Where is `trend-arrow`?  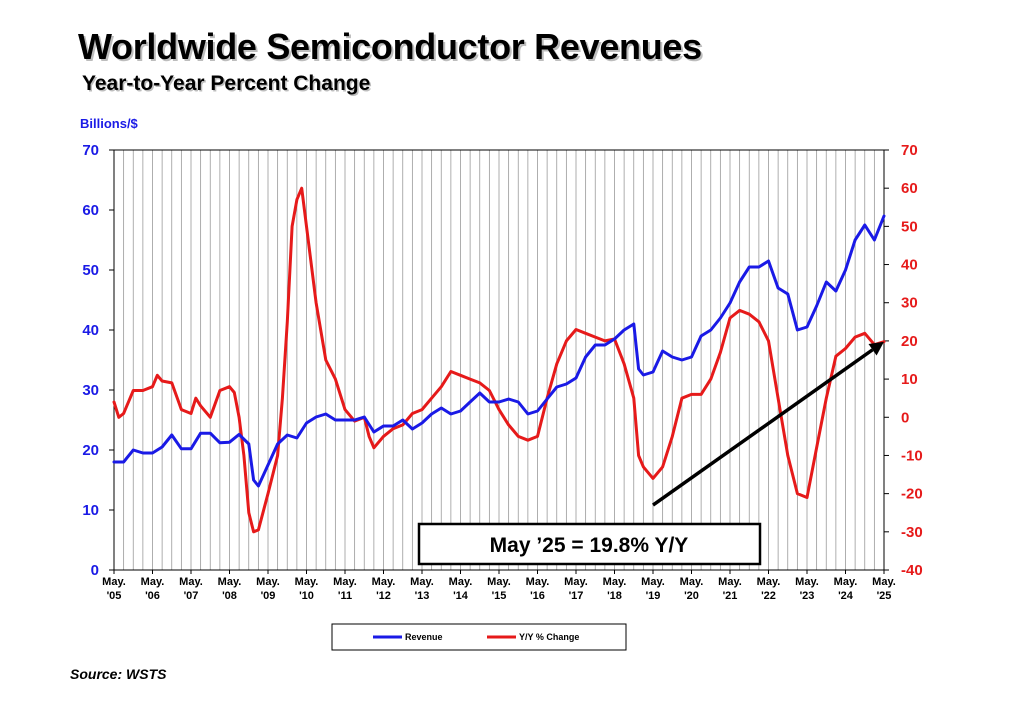 trend-arrow is located at coordinates (767, 424).